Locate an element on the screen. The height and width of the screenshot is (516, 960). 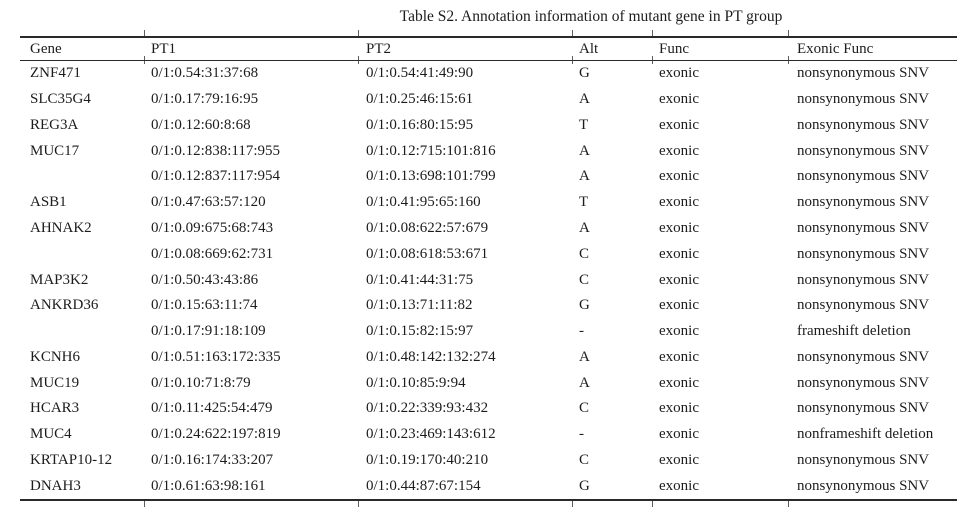
table-cell: 0/1:0.61:63:98:161 is located at coordinates (208, 485).